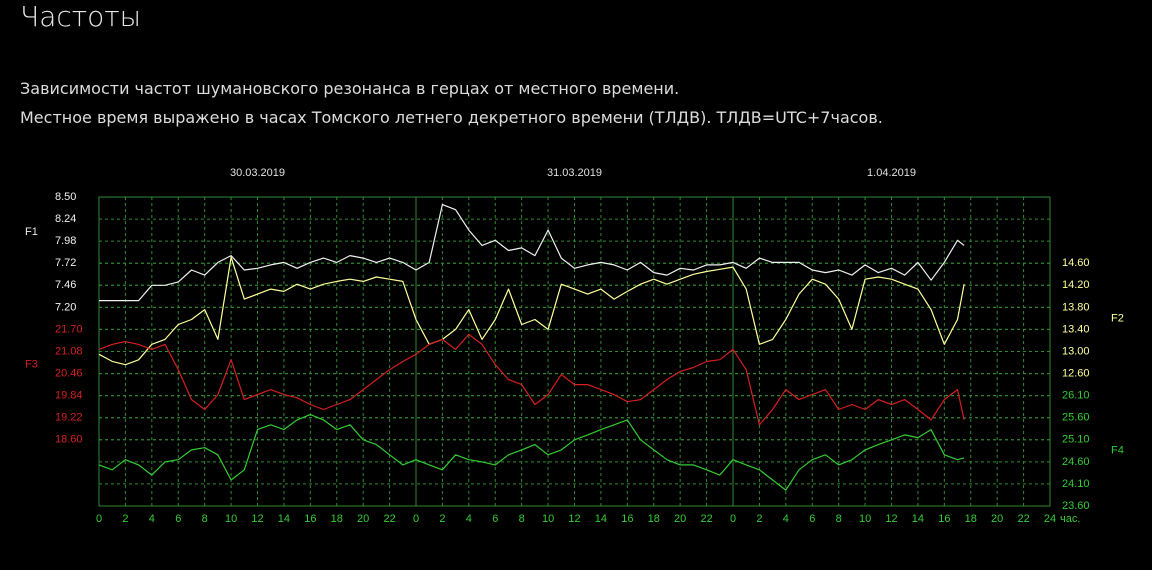 The image size is (1152, 570). What do you see at coordinates (257, 173) in the screenshot?
I see `date-label: 30.03.2019` at bounding box center [257, 173].